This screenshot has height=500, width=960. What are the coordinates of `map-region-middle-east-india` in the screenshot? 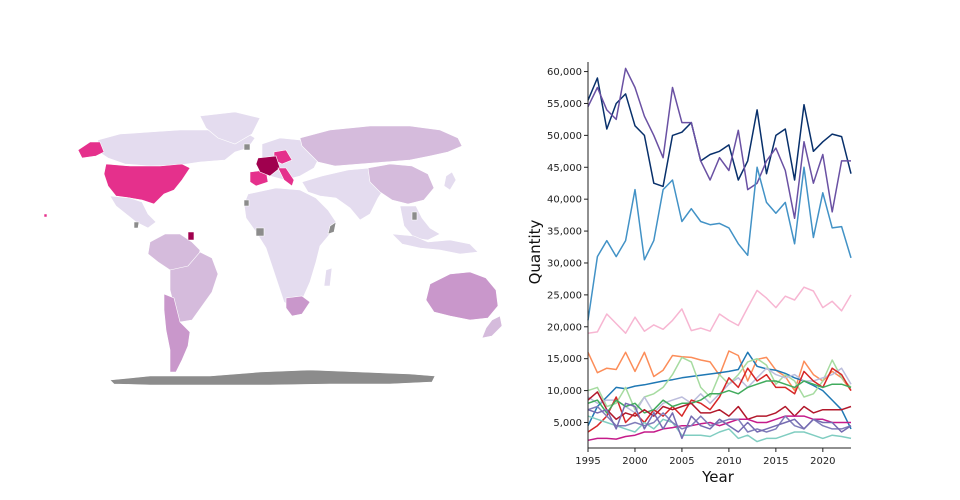 It's located at (345, 194).